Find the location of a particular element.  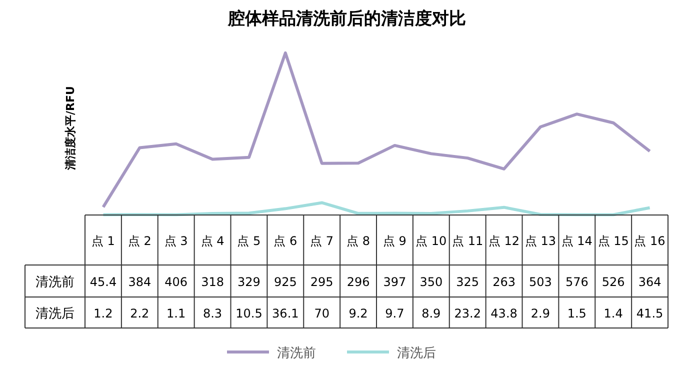

x-tick-label: 点 16 is located at coordinates (650, 241).